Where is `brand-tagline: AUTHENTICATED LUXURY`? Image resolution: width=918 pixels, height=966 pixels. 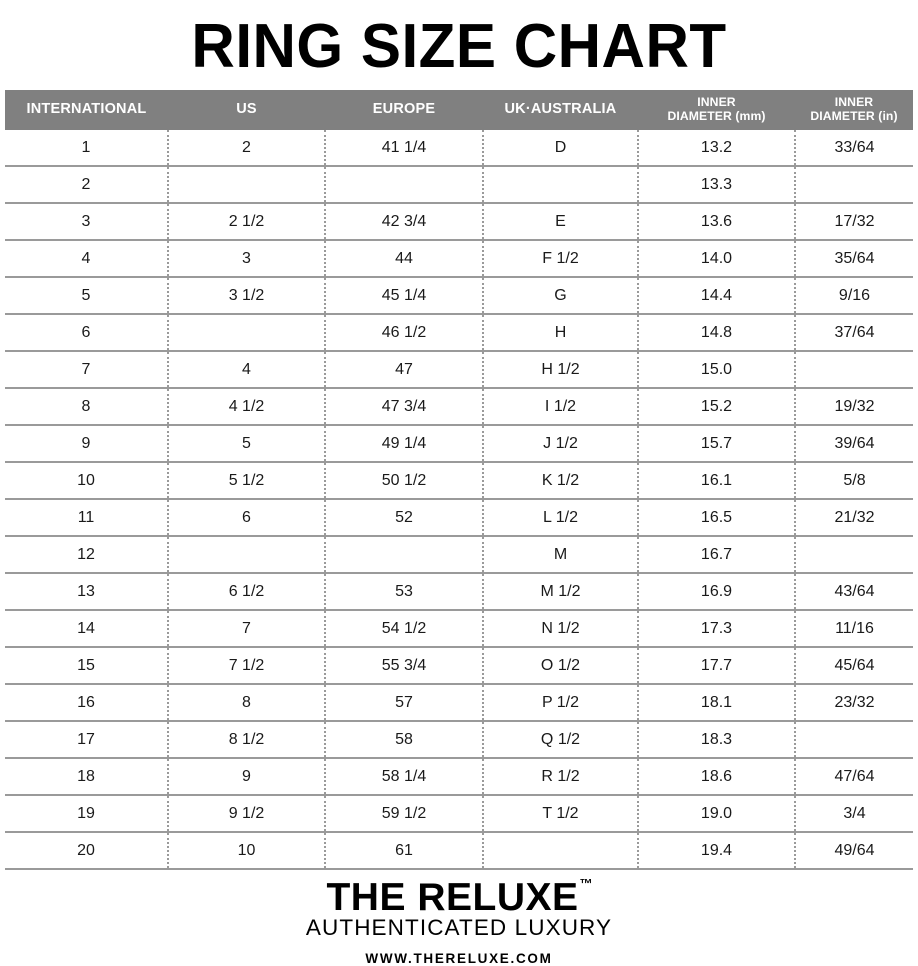 brand-tagline: AUTHENTICATED LUXURY is located at coordinates (459, 928).